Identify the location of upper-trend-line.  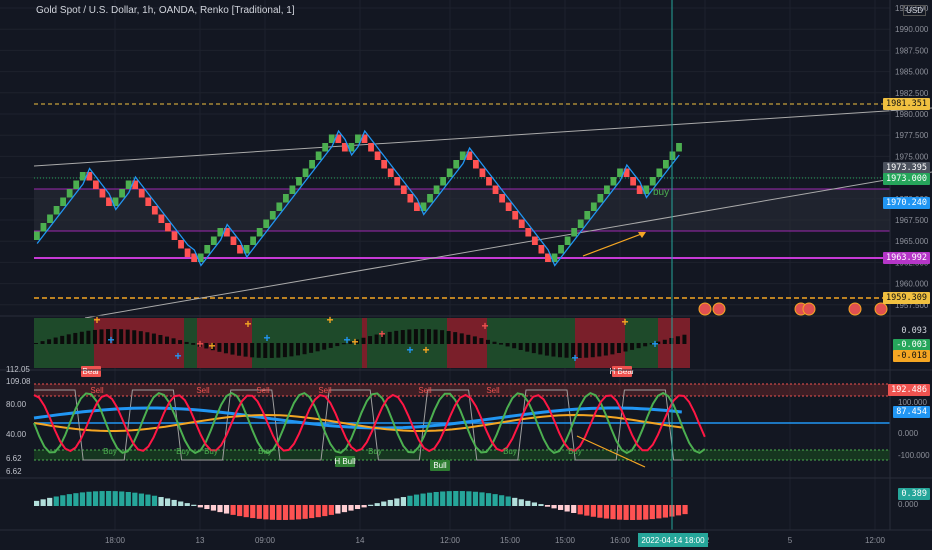
(482, 137).